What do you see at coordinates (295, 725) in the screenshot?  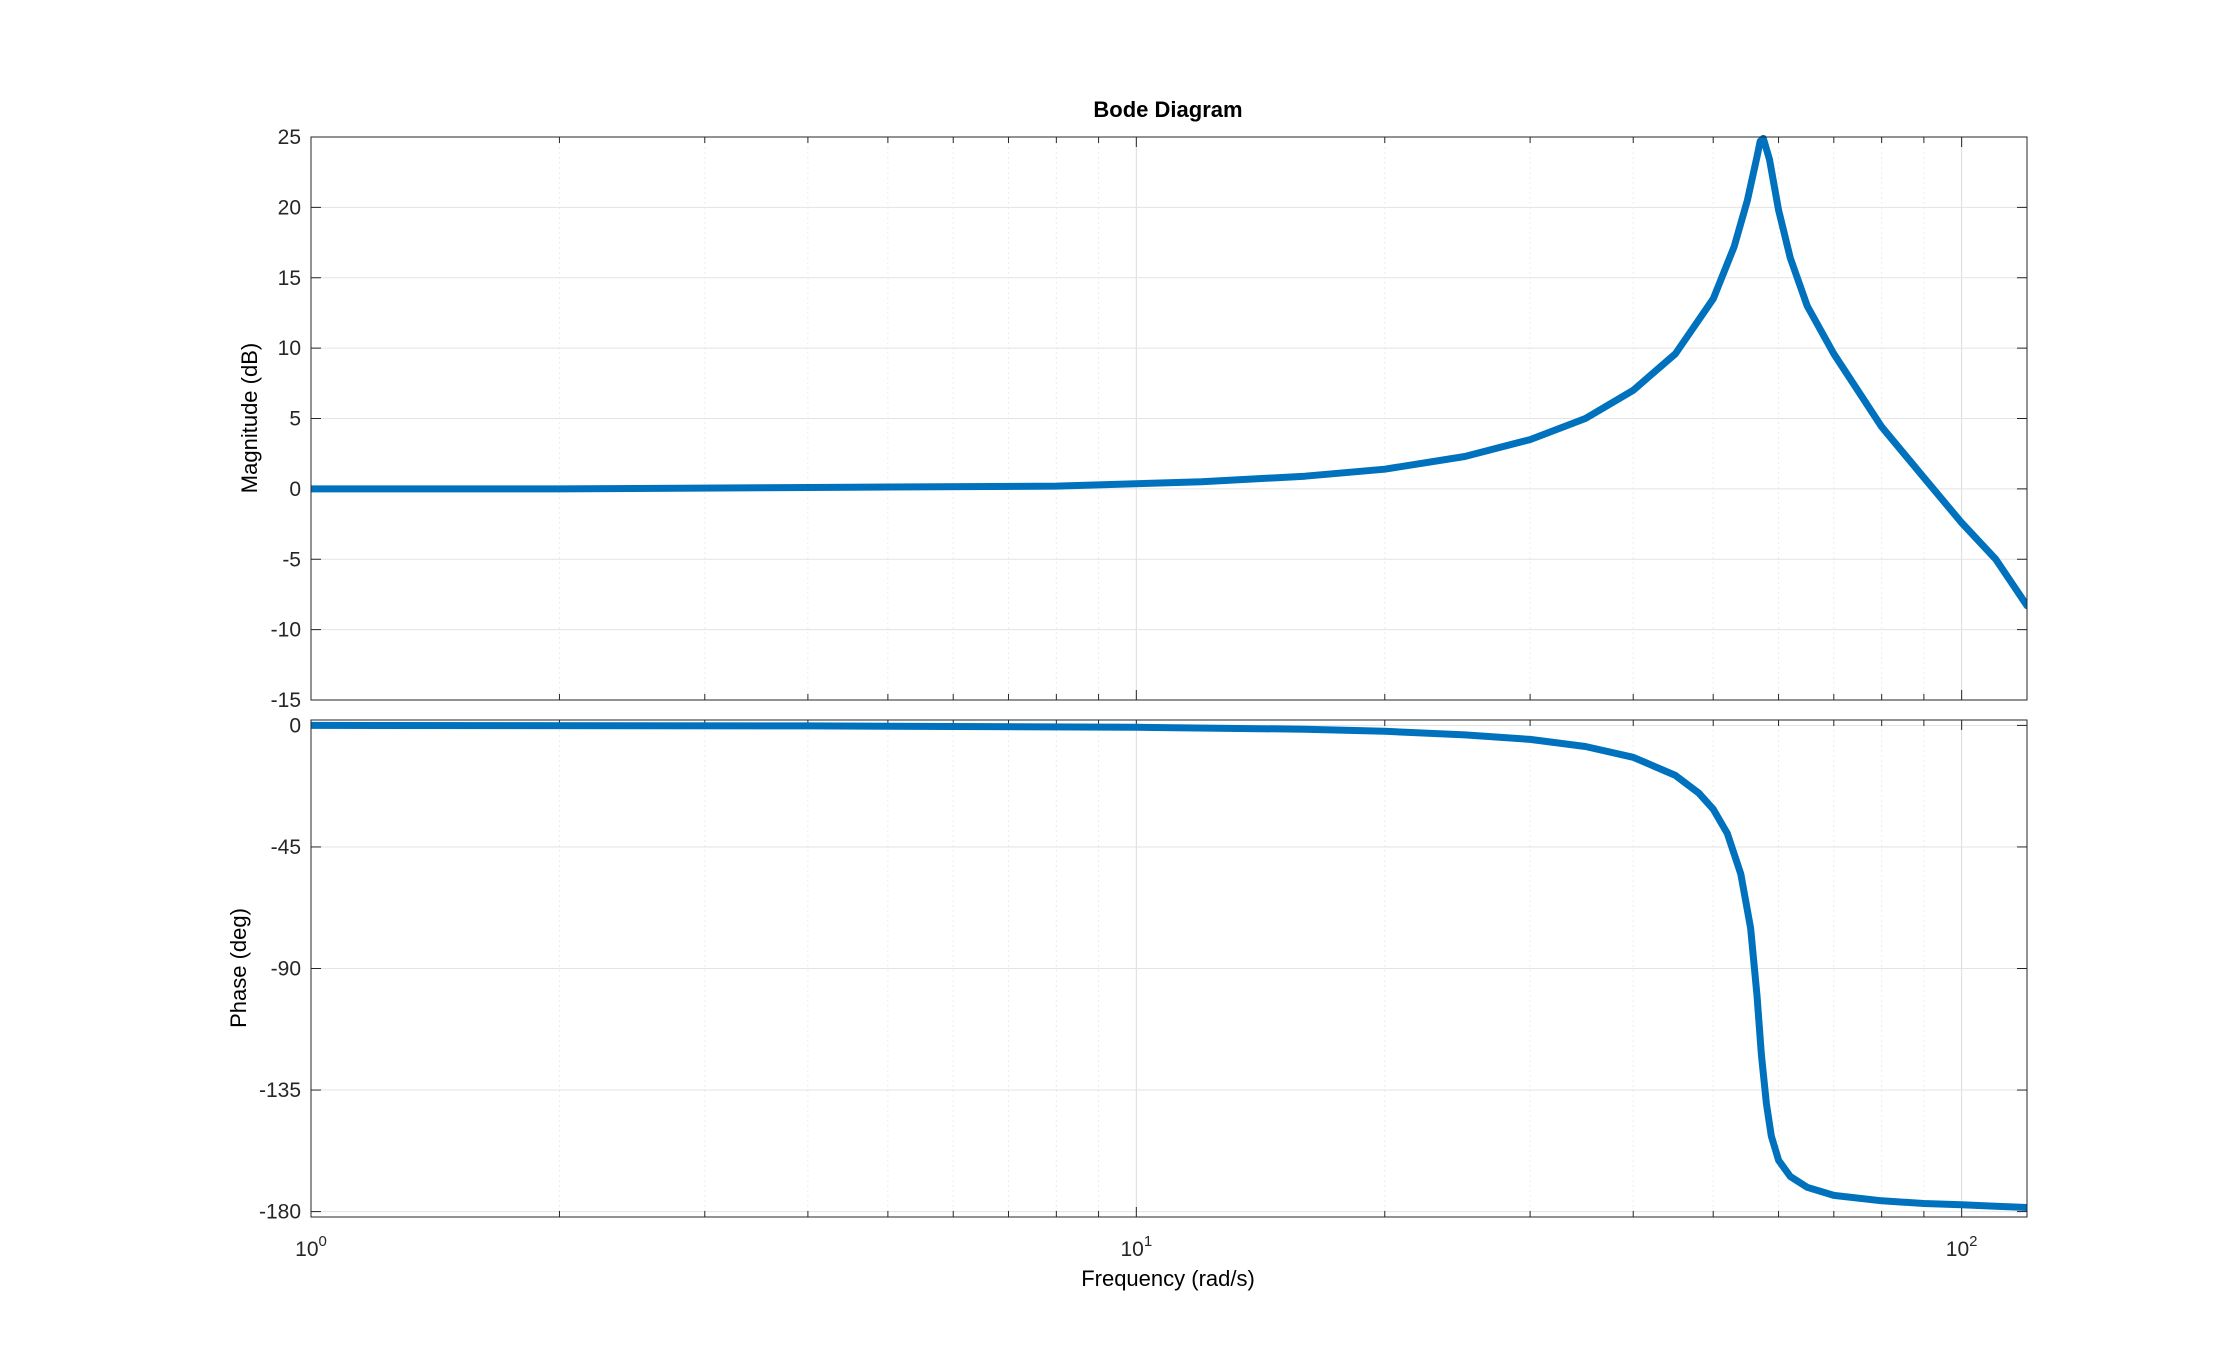 I see `phase-y-tick-label: 0` at bounding box center [295, 725].